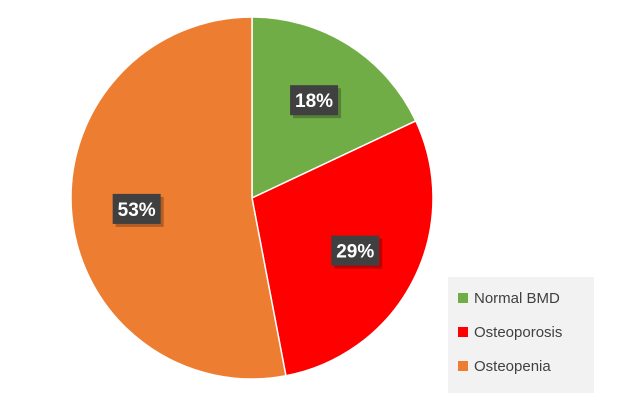 This screenshot has width=630, height=400. Describe the element at coordinates (463, 298) in the screenshot. I see `legend-swatch-normal-bmd` at that location.